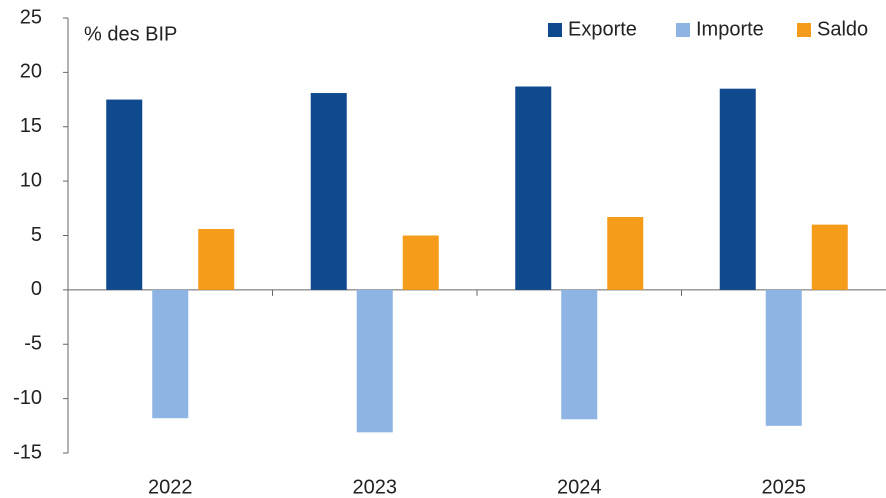  Describe the element at coordinates (602, 29) in the screenshot. I see `legend-label: Exporte` at that location.